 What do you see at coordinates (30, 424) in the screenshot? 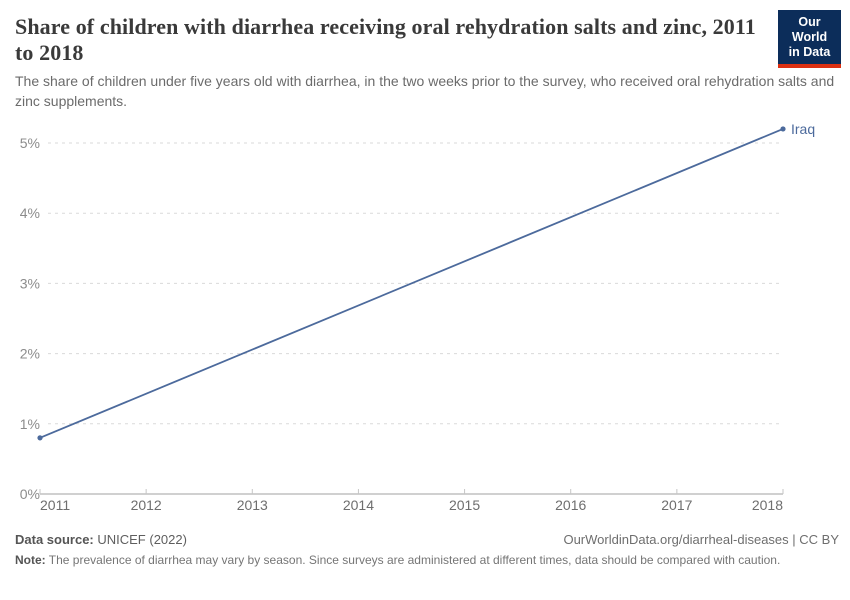
I see `y-axis-tick-label: 1%` at bounding box center [30, 424].